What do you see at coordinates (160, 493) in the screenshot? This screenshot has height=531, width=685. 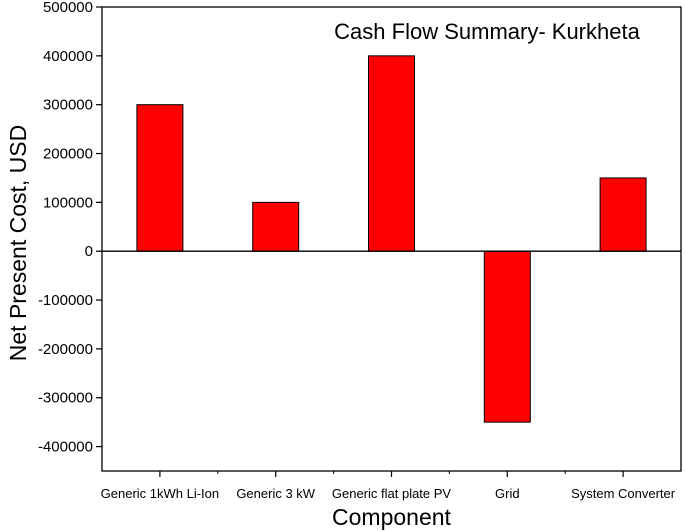 I see `x-tick-label-0: Generic 1kWh Li-Ion` at bounding box center [160, 493].